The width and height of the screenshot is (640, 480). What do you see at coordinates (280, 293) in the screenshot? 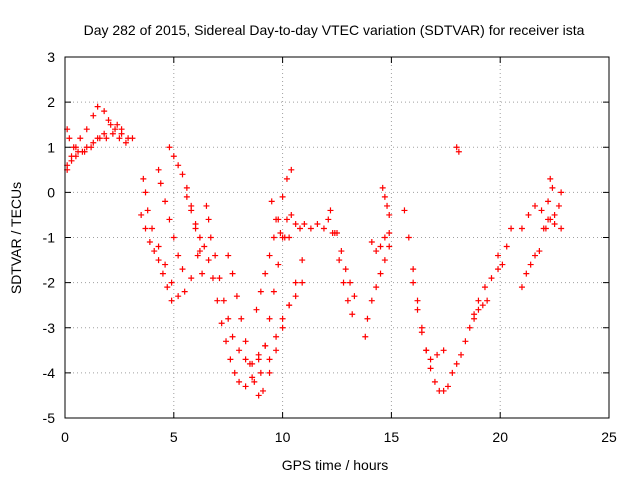
I see `series-k` at bounding box center [280, 293].